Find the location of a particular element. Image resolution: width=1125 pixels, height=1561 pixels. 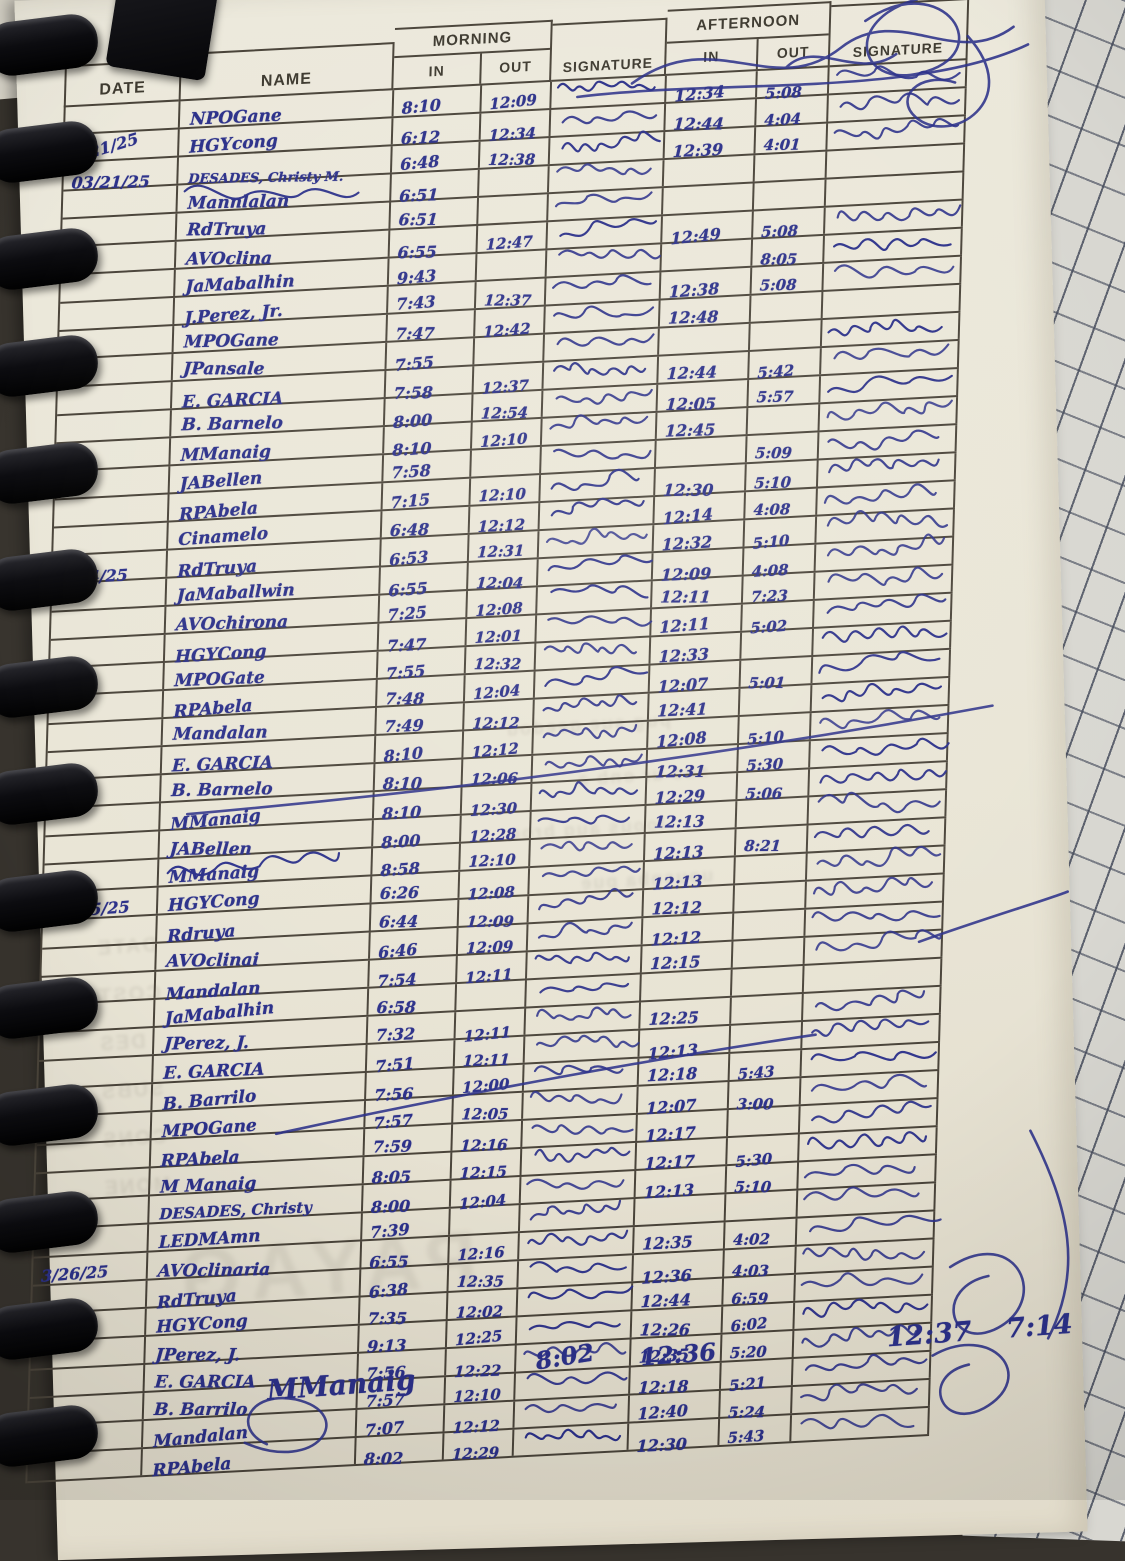

handwritten-time: 4:02 is located at coordinates (752, 1239).